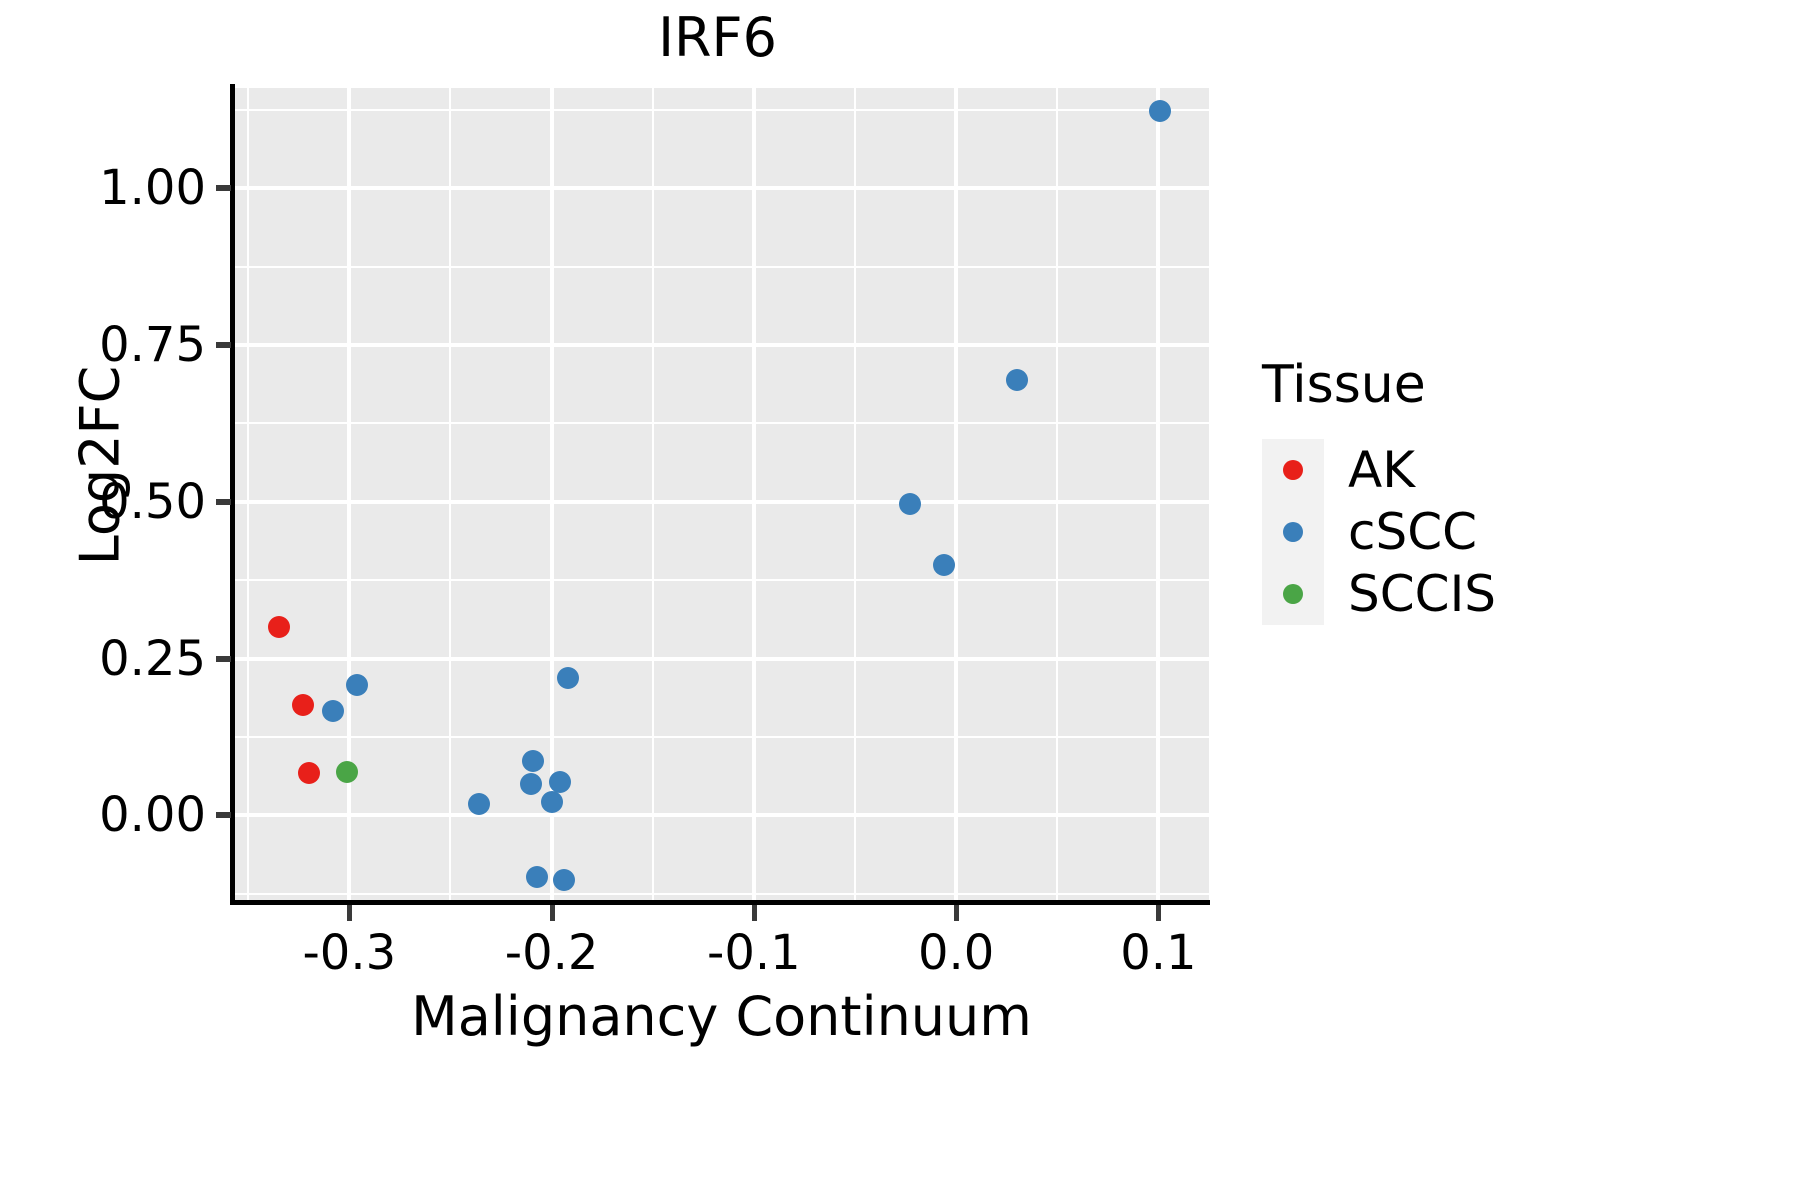 The width and height of the screenshot is (1800, 1200). I want to click on legend-item-sccis: SCCIS, so click(1379, 594).